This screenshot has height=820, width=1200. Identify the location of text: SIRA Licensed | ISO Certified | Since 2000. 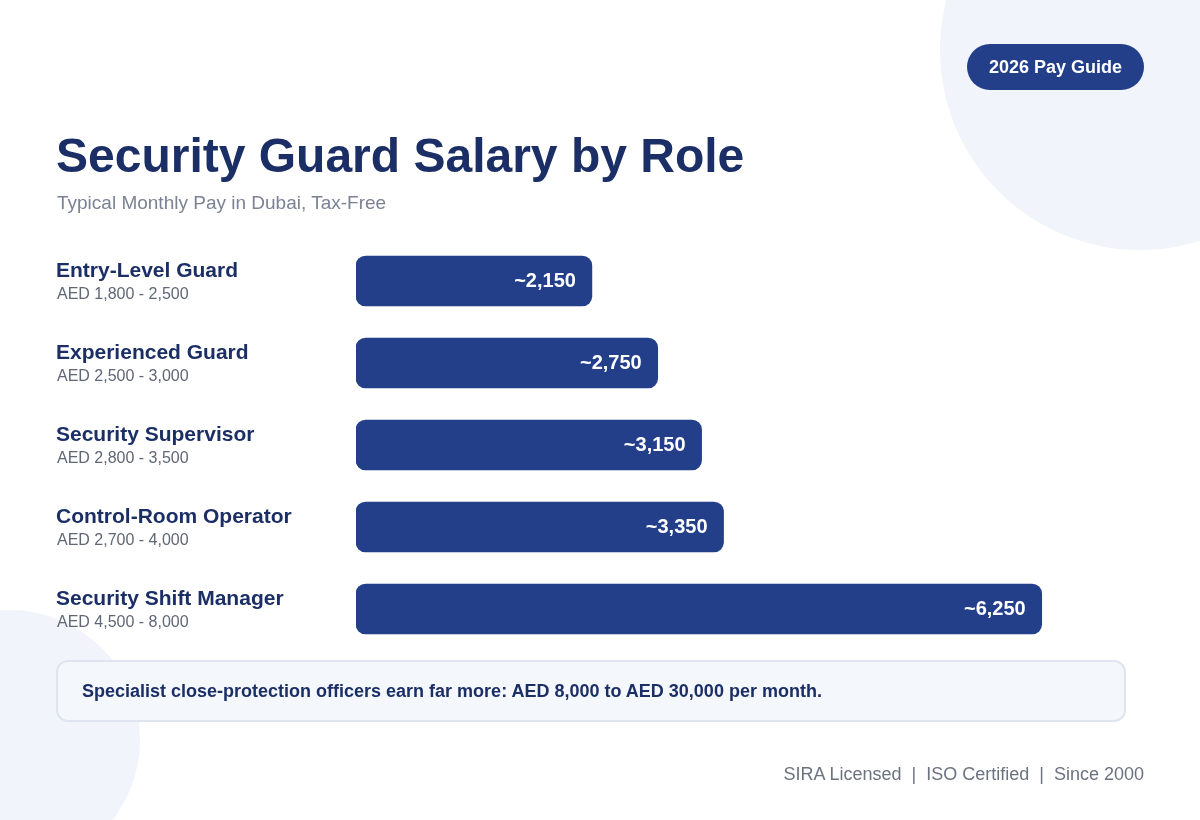
(963, 774).